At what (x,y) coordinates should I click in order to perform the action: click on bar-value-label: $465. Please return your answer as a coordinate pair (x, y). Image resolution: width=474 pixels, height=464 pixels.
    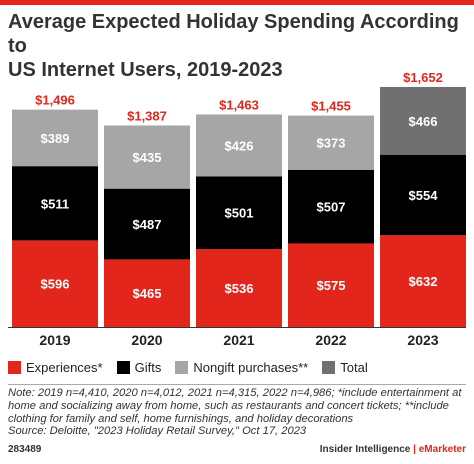
    Looking at the image, I should click on (147, 293).